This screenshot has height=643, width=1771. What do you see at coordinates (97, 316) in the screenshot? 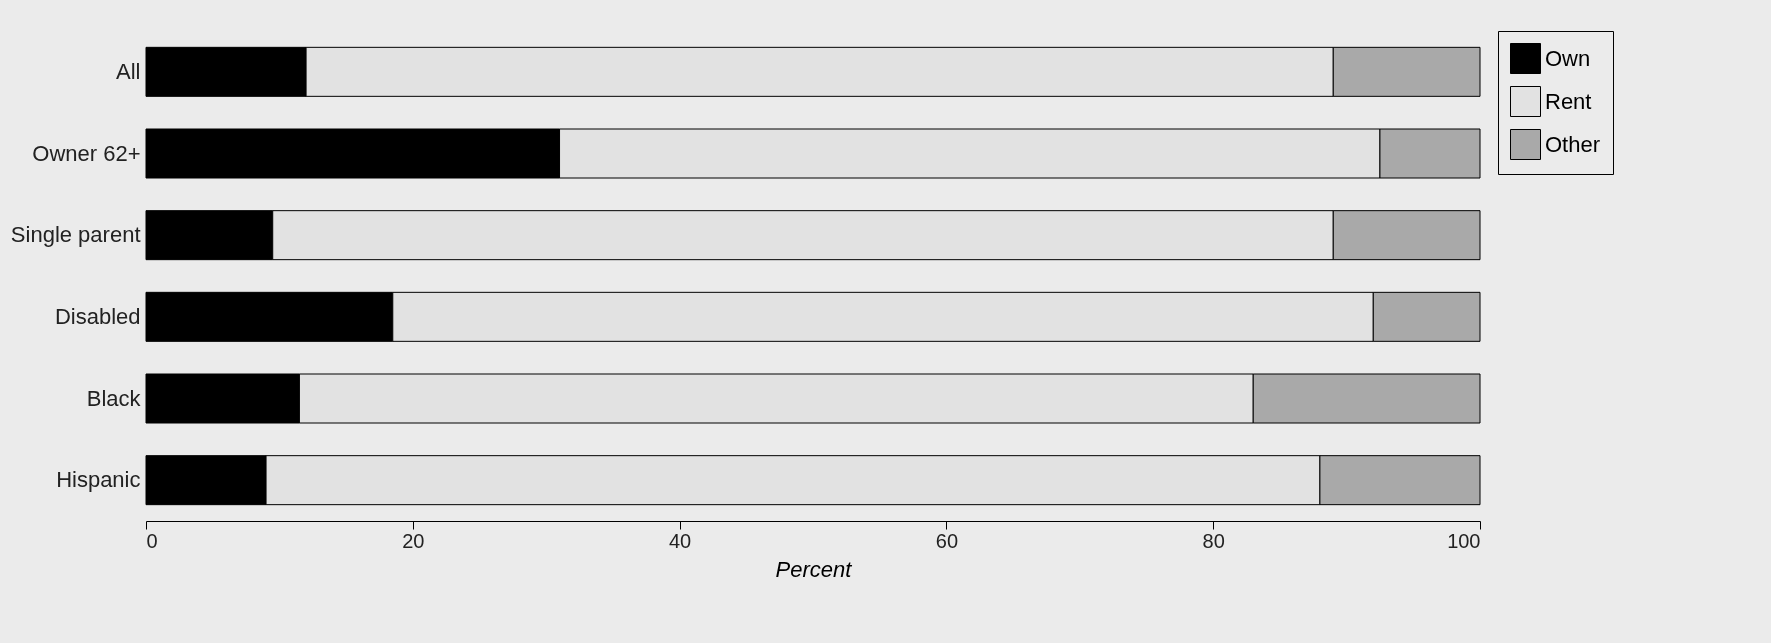
I see `y-tick-label: Disabled` at bounding box center [97, 316].